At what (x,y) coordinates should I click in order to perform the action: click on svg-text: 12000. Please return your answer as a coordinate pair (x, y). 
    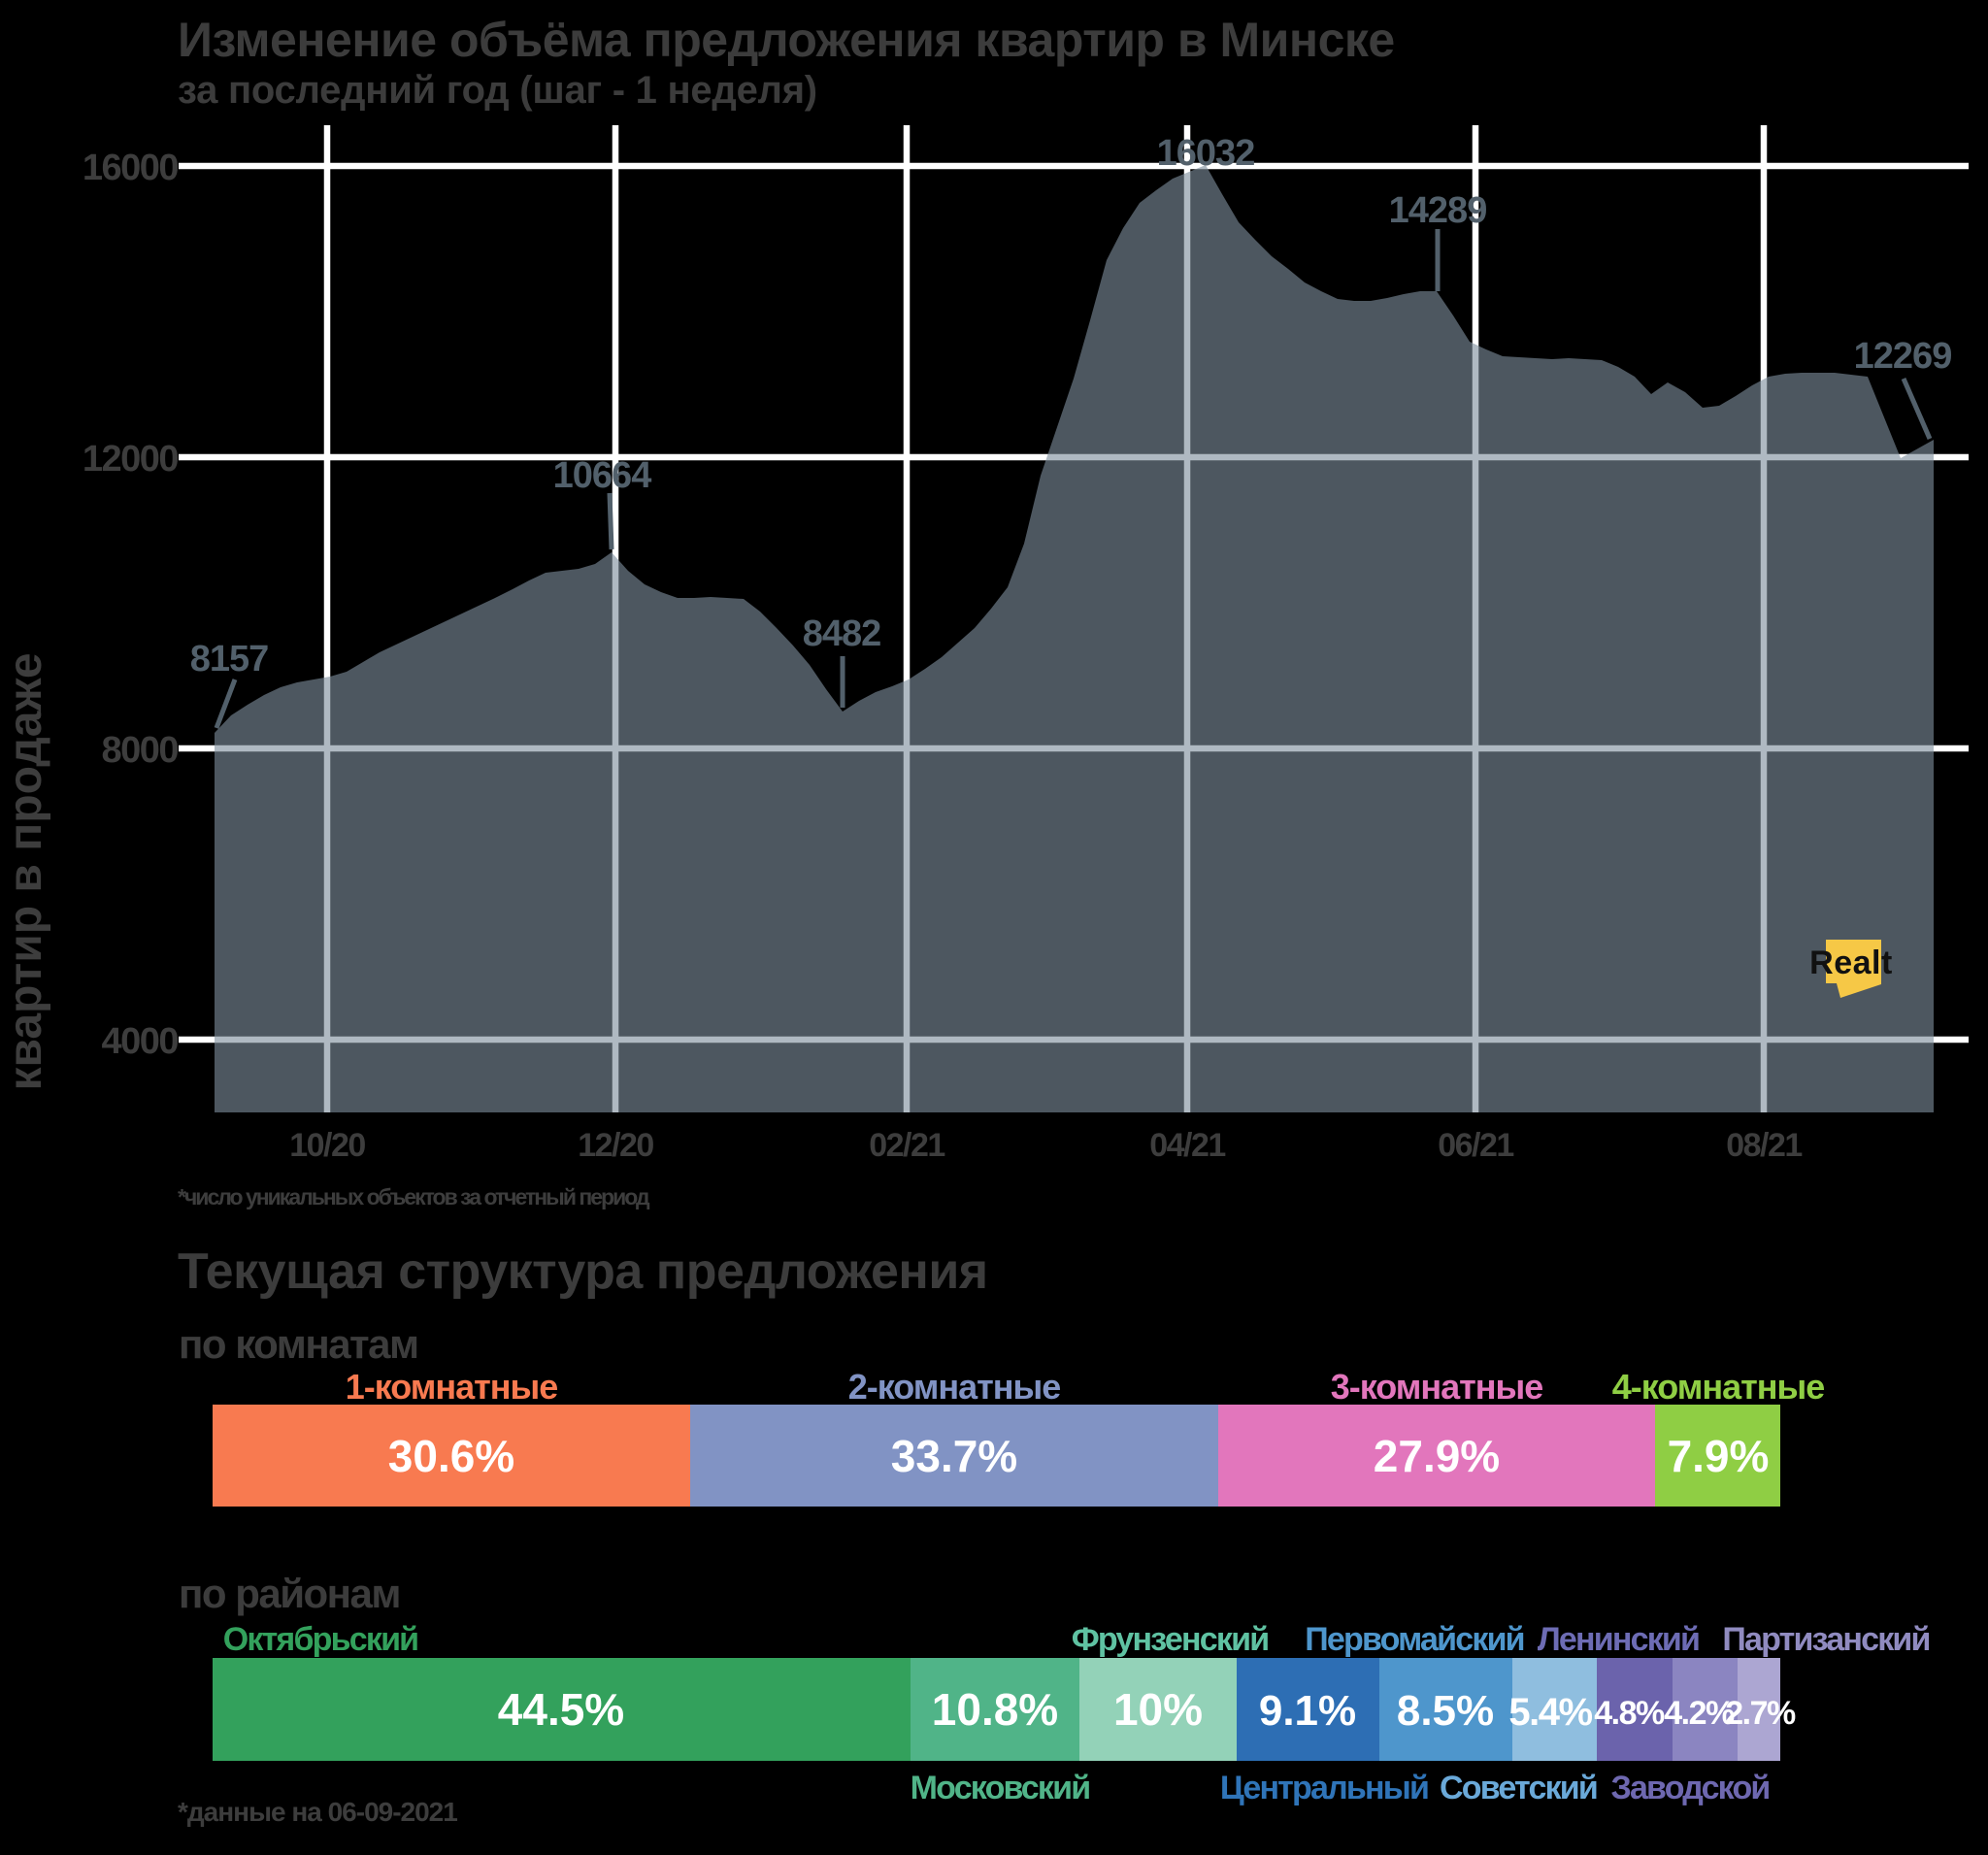
    Looking at the image, I should click on (131, 459).